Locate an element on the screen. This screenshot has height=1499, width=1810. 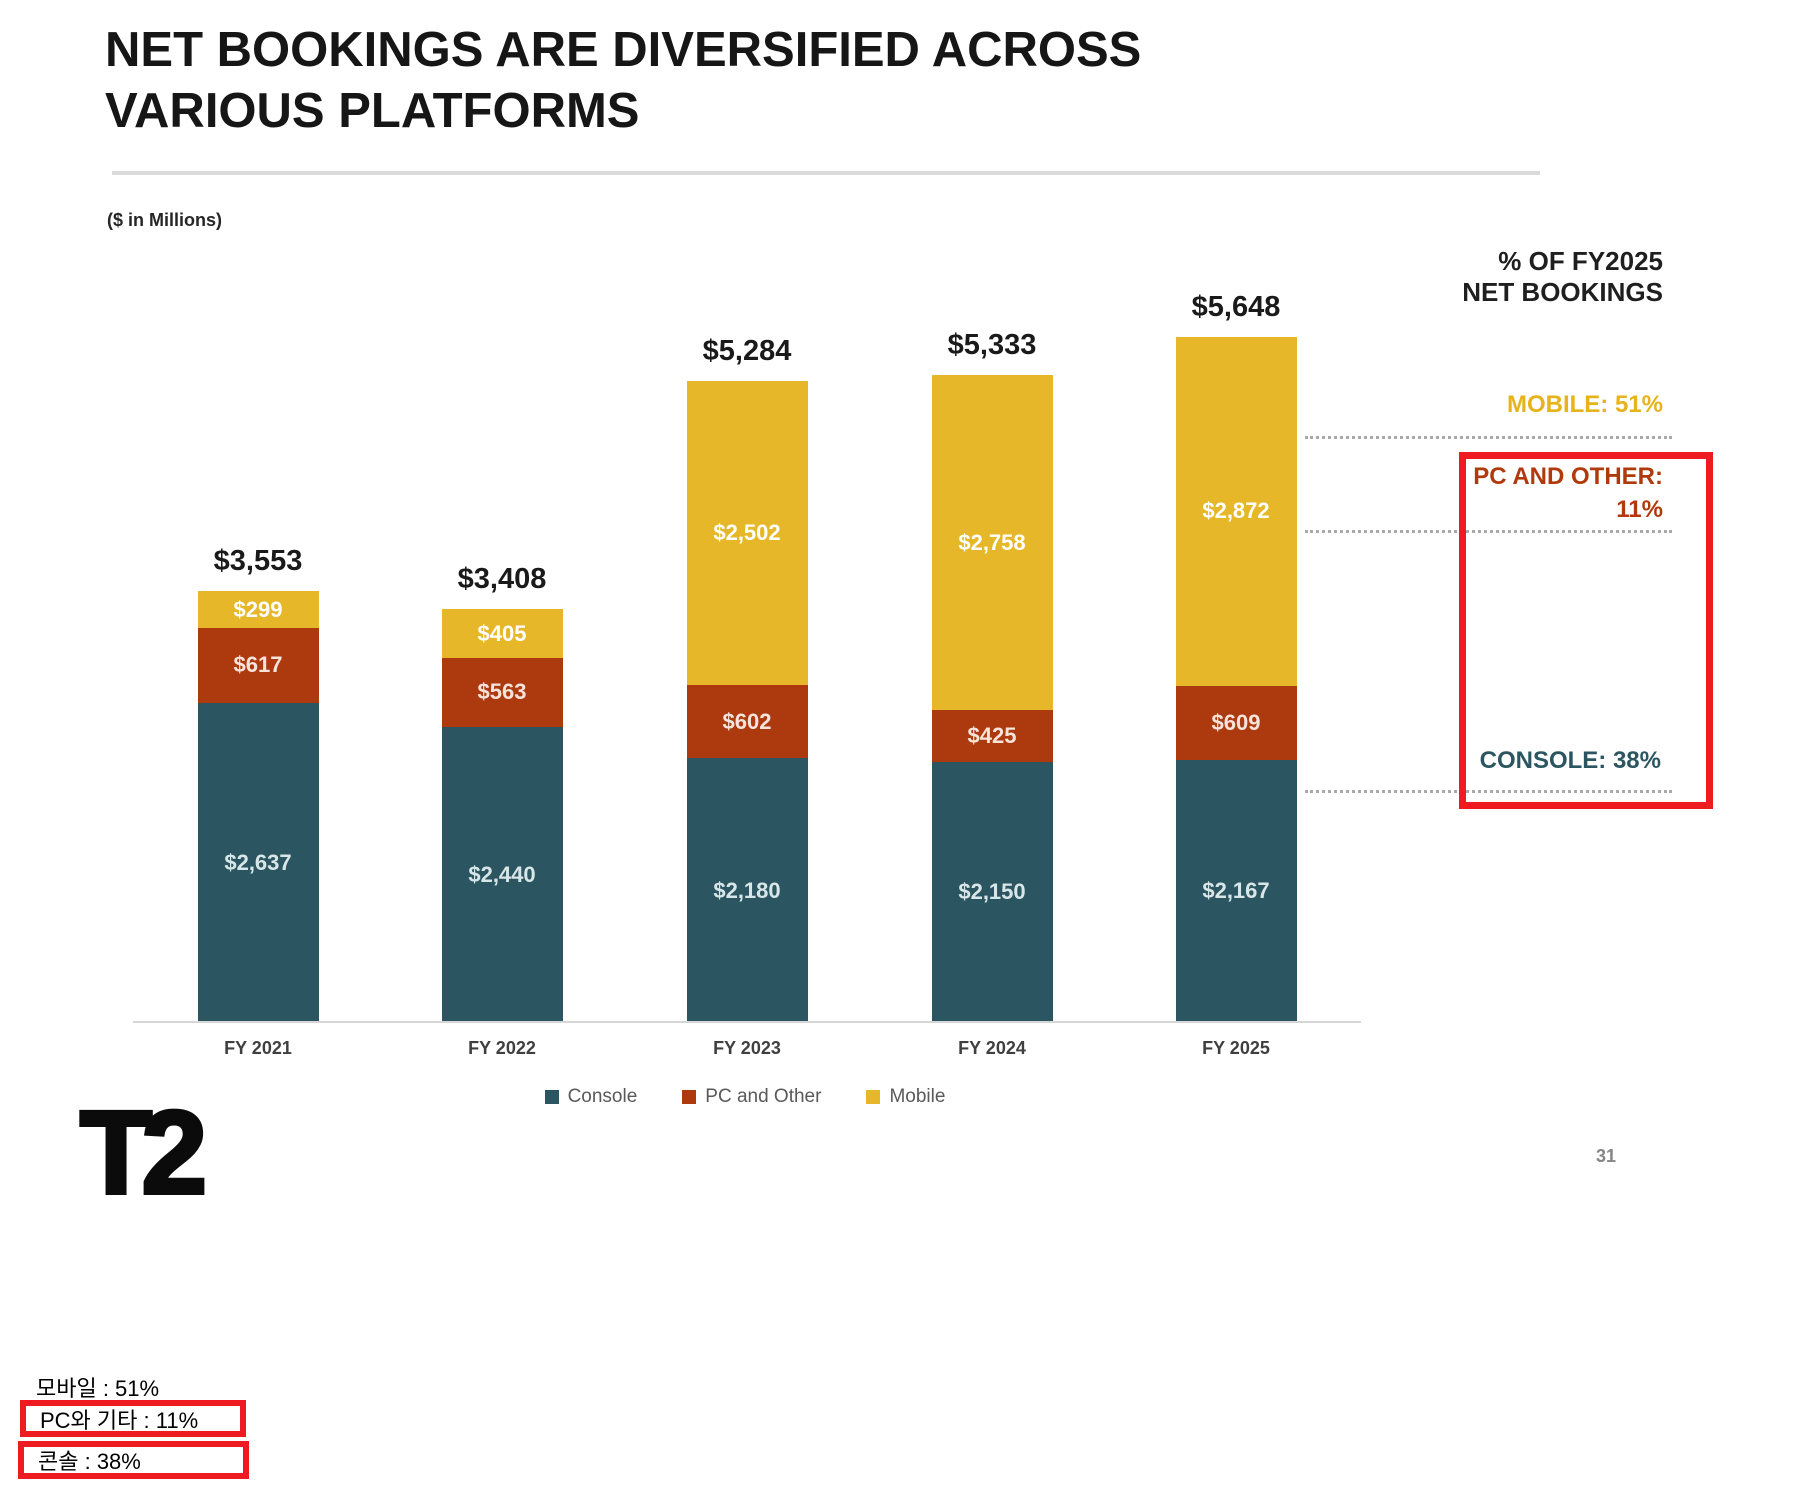
korean-note-console: 콘솔 : 38% is located at coordinates (89, 1461).